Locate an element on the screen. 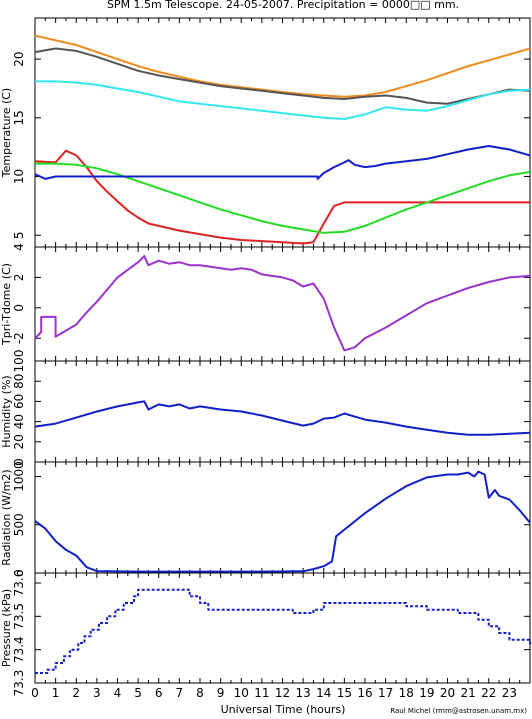 The height and width of the screenshot is (719, 532). y-tick-label: 73.3 is located at coordinates (19, 683).